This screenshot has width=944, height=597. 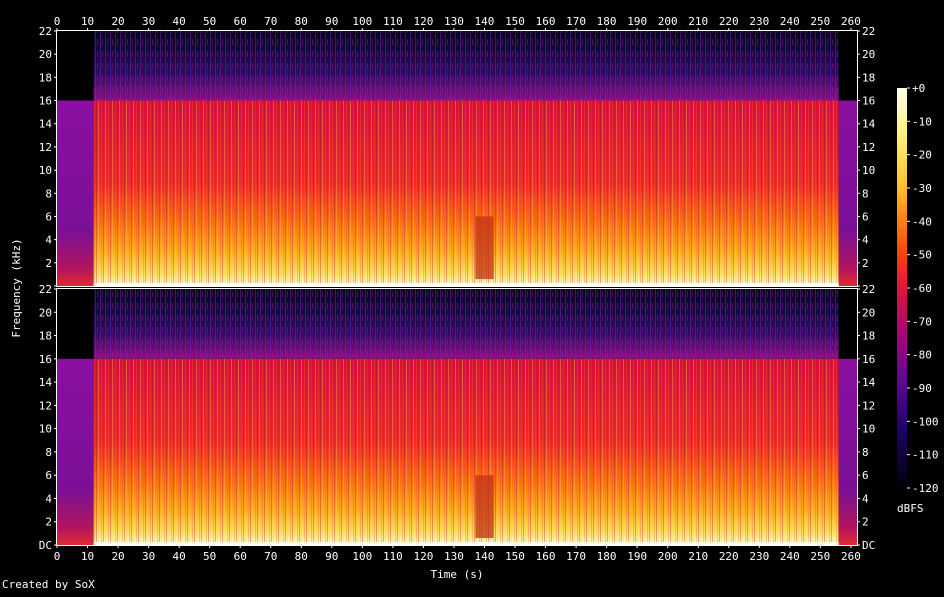 I want to click on x-tick-label-bottom: 150, so click(x=515, y=556).